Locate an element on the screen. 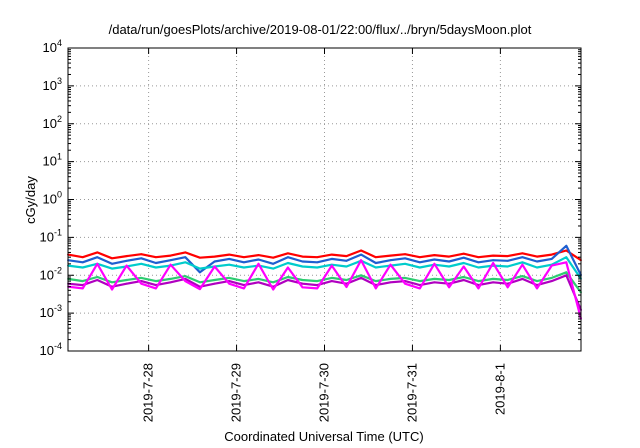  y-tick-label: 10⁰ is located at coordinates (52, 198).